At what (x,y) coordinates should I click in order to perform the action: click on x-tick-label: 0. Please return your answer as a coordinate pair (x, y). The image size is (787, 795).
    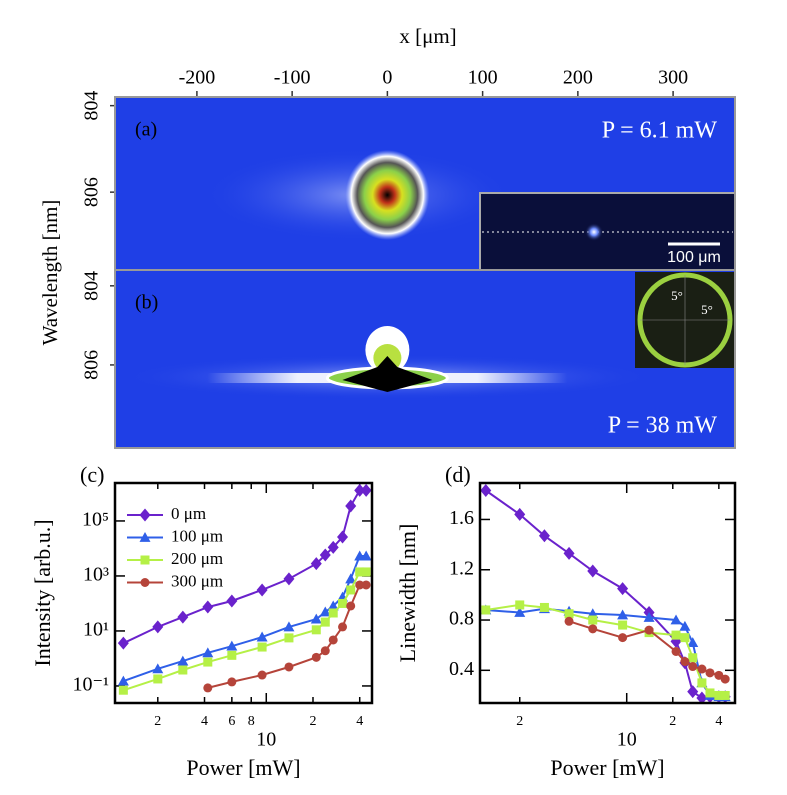
    Looking at the image, I should click on (387, 78).